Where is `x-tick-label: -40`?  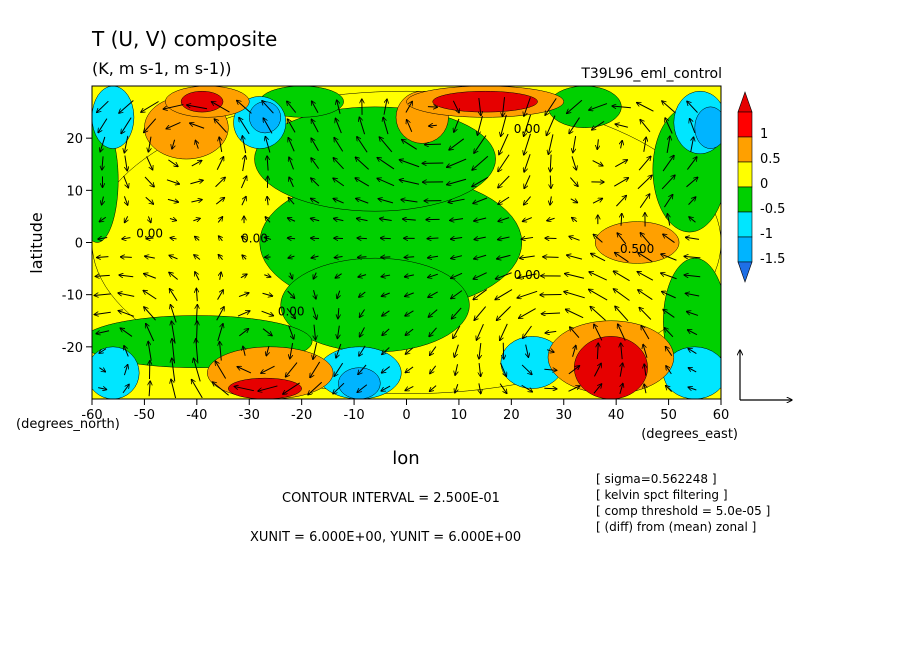 x-tick-label: -40 is located at coordinates (196, 415).